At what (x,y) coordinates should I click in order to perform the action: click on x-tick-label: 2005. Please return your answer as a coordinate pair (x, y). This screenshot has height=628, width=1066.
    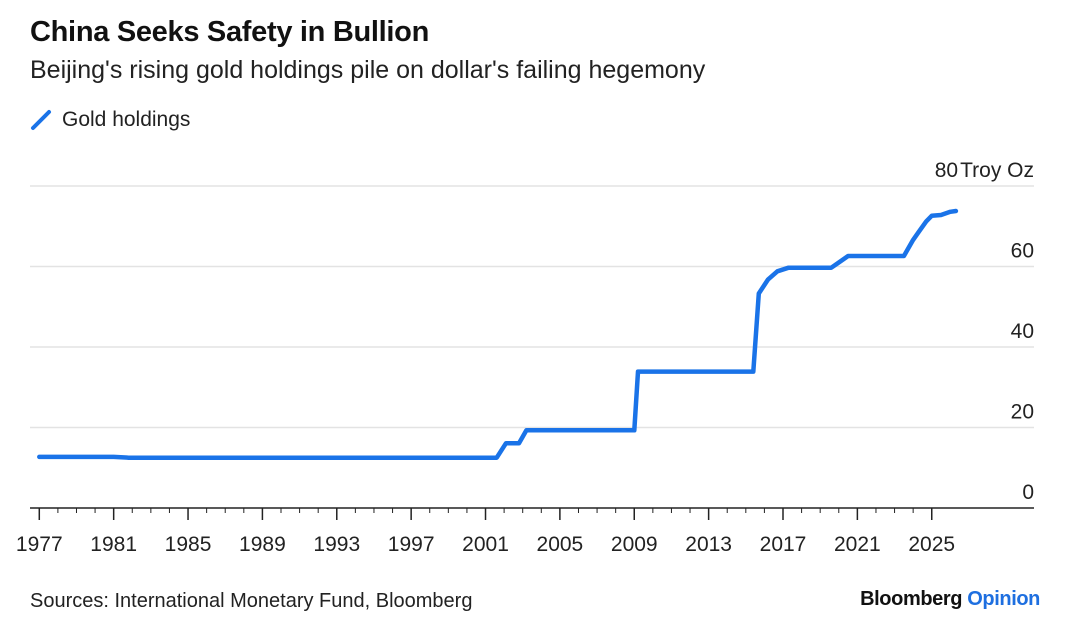
    Looking at the image, I should click on (560, 544).